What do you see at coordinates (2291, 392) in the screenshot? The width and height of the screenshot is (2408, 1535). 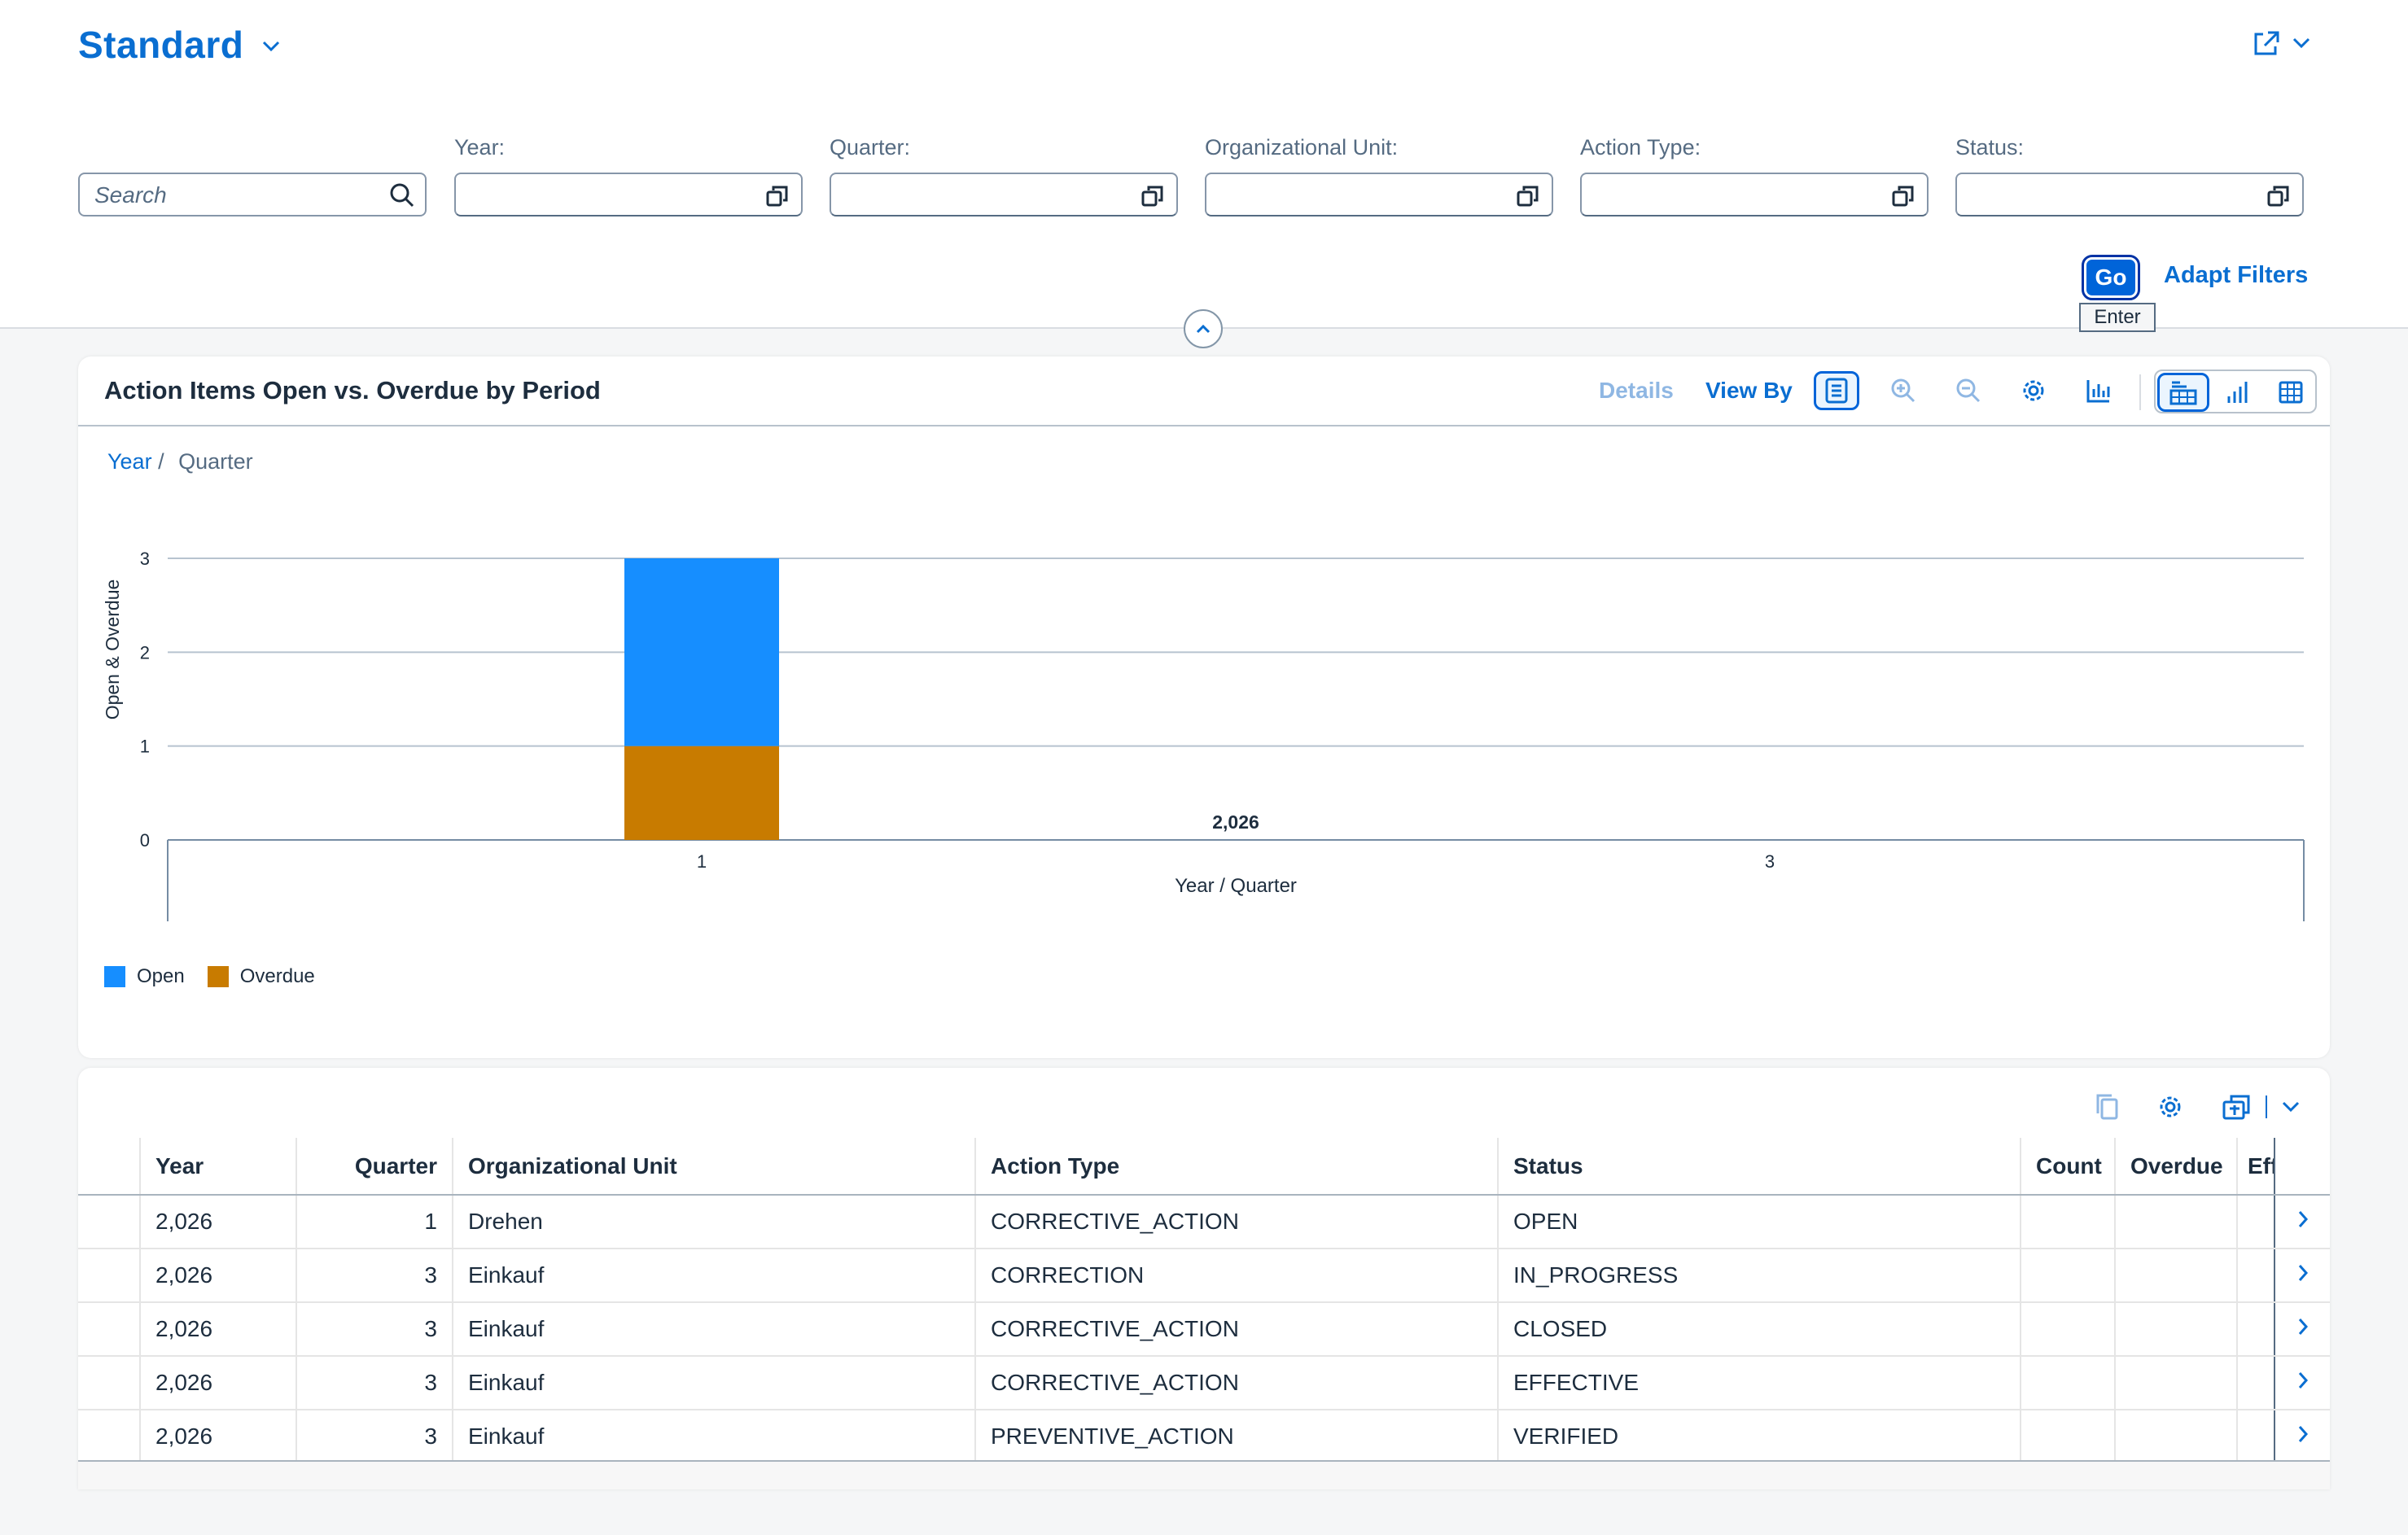 I see `table-view-button` at bounding box center [2291, 392].